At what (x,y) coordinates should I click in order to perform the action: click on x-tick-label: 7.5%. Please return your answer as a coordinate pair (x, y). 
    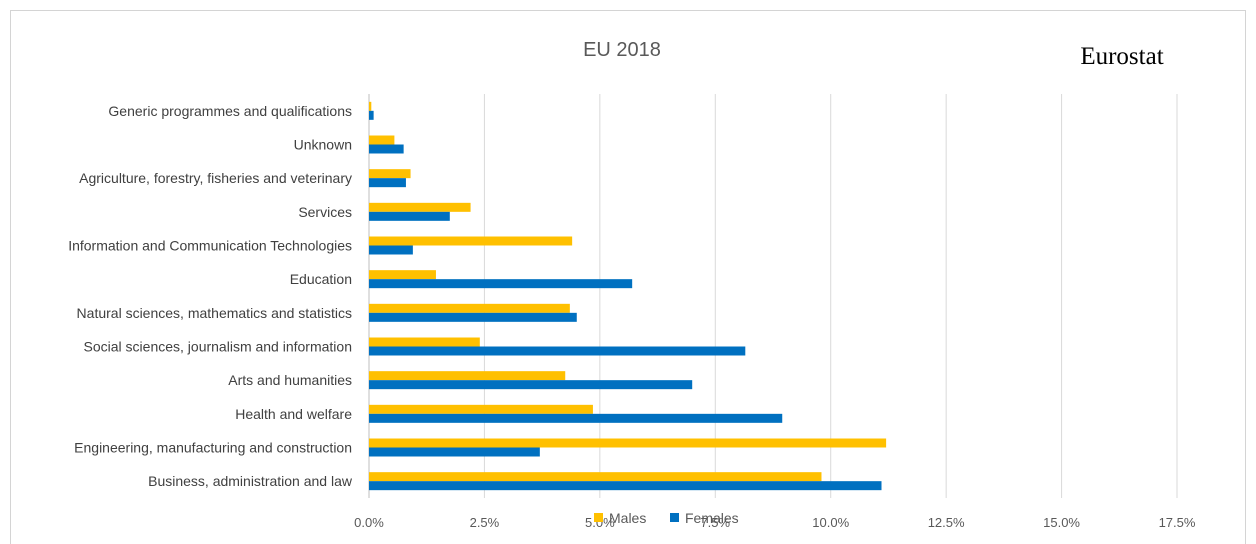
    Looking at the image, I should click on (715, 522).